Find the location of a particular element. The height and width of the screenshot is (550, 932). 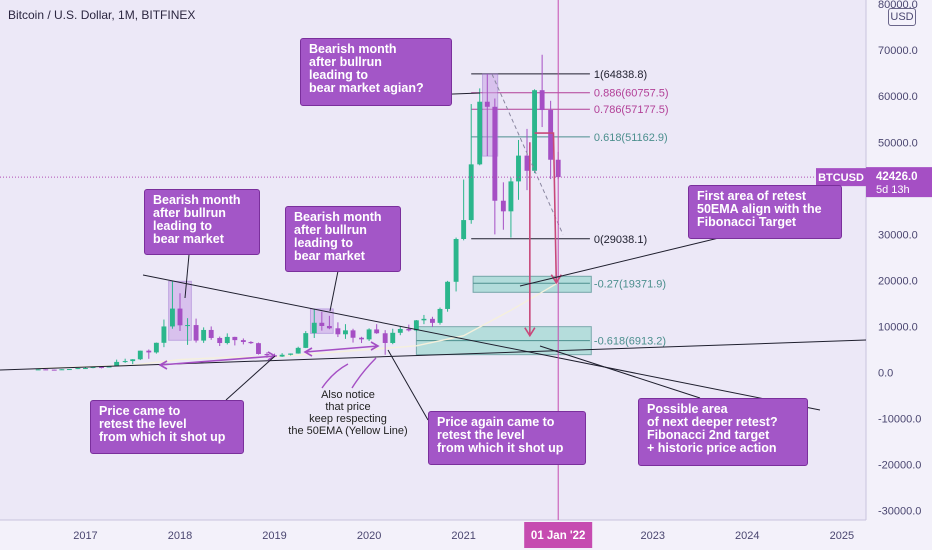

price-tag-bg is located at coordinates (899, 182).